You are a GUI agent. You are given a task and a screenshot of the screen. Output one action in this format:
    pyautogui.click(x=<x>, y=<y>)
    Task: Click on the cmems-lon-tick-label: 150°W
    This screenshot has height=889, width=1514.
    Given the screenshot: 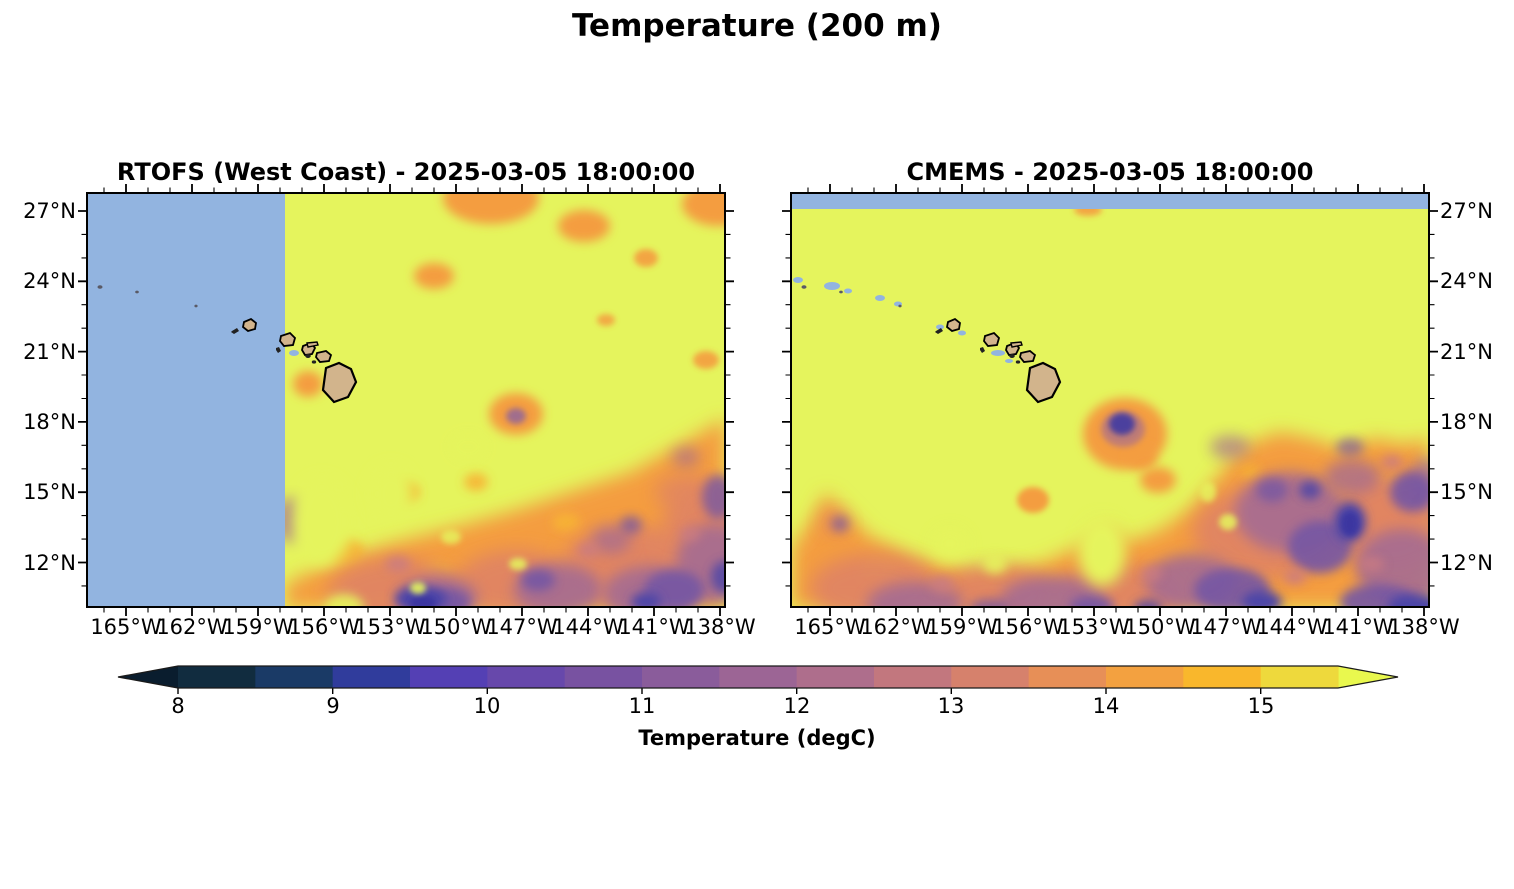 What is the action you would take?
    pyautogui.click(x=1160, y=627)
    